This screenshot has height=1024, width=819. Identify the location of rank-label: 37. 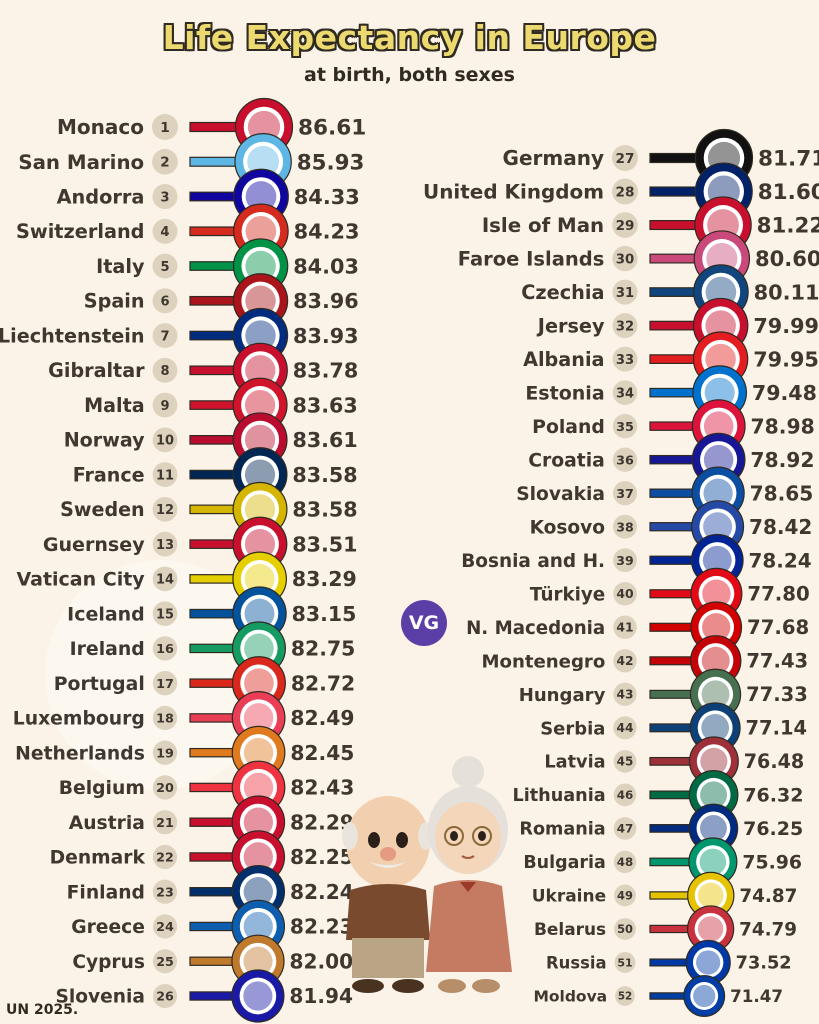
(625, 493).